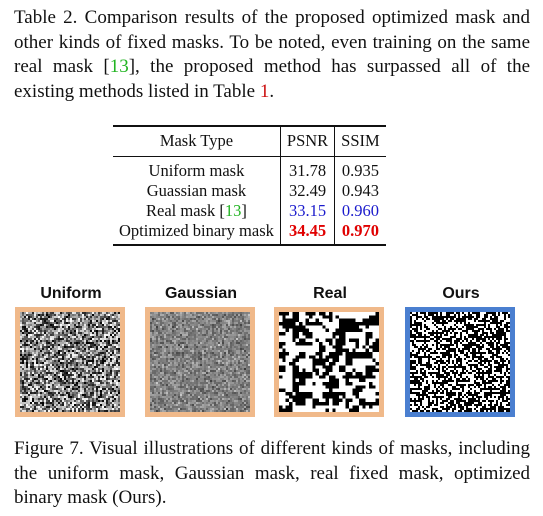  What do you see at coordinates (360, 233) in the screenshot?
I see `cell-ssim: 0.970` at bounding box center [360, 233].